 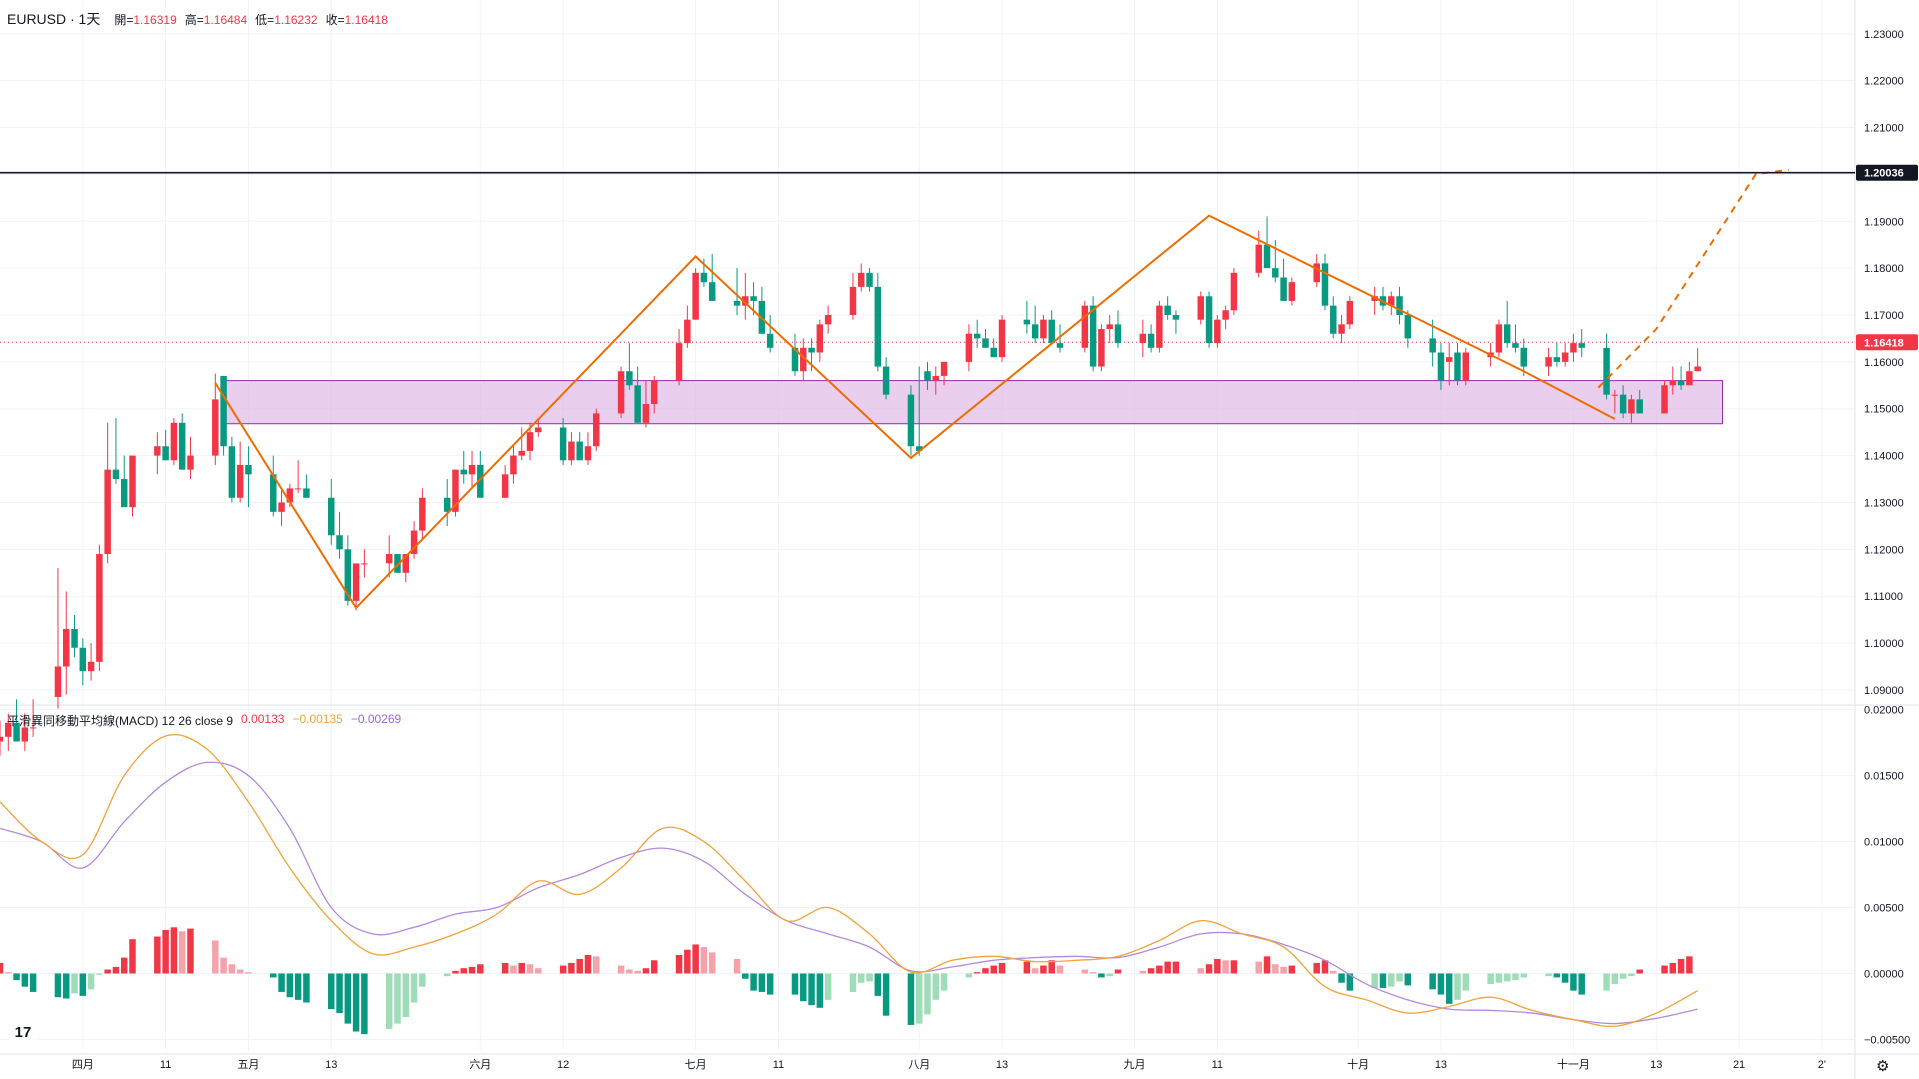 I want to click on macd-line-value: −0.00135, so click(x=317, y=719).